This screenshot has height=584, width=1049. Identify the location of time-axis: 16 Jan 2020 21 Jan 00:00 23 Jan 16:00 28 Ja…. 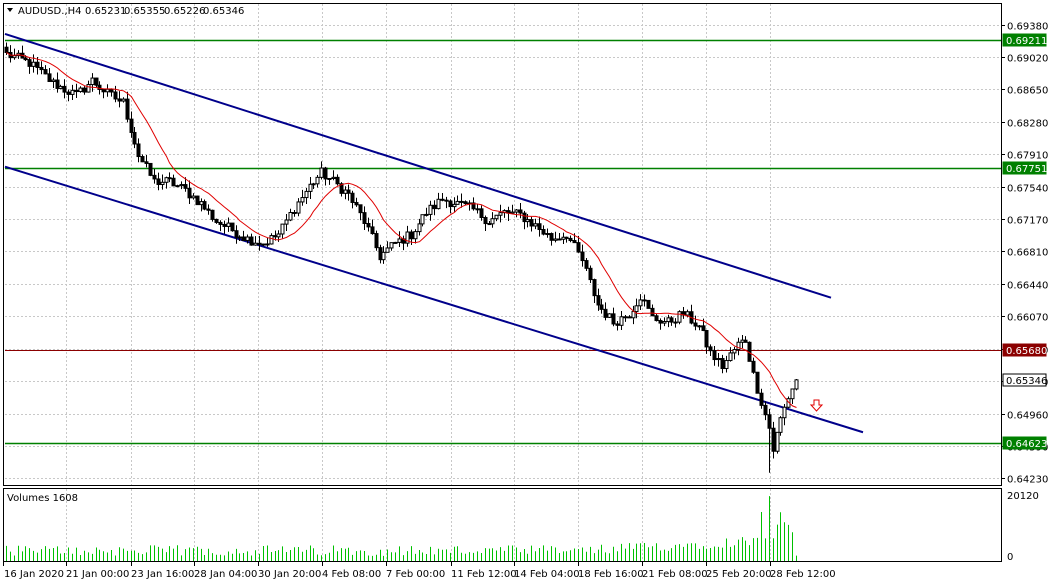
(419, 571).